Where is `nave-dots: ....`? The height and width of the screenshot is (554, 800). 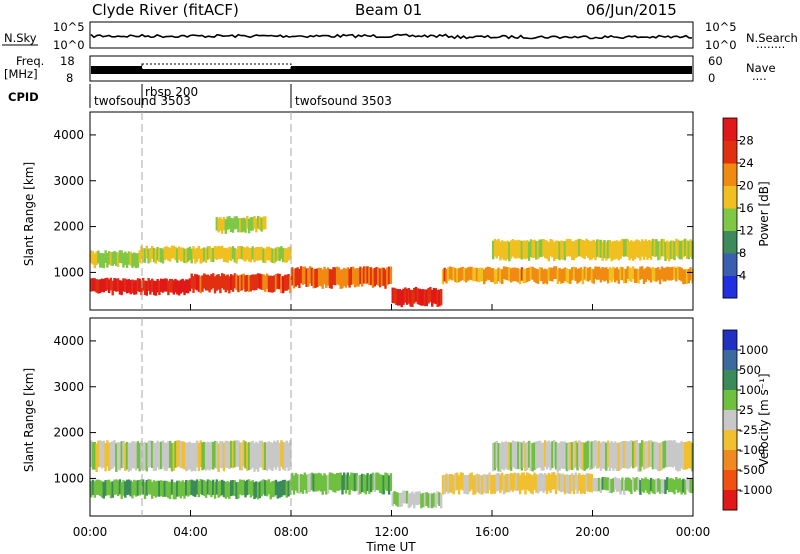
nave-dots: .... is located at coordinates (759, 76).